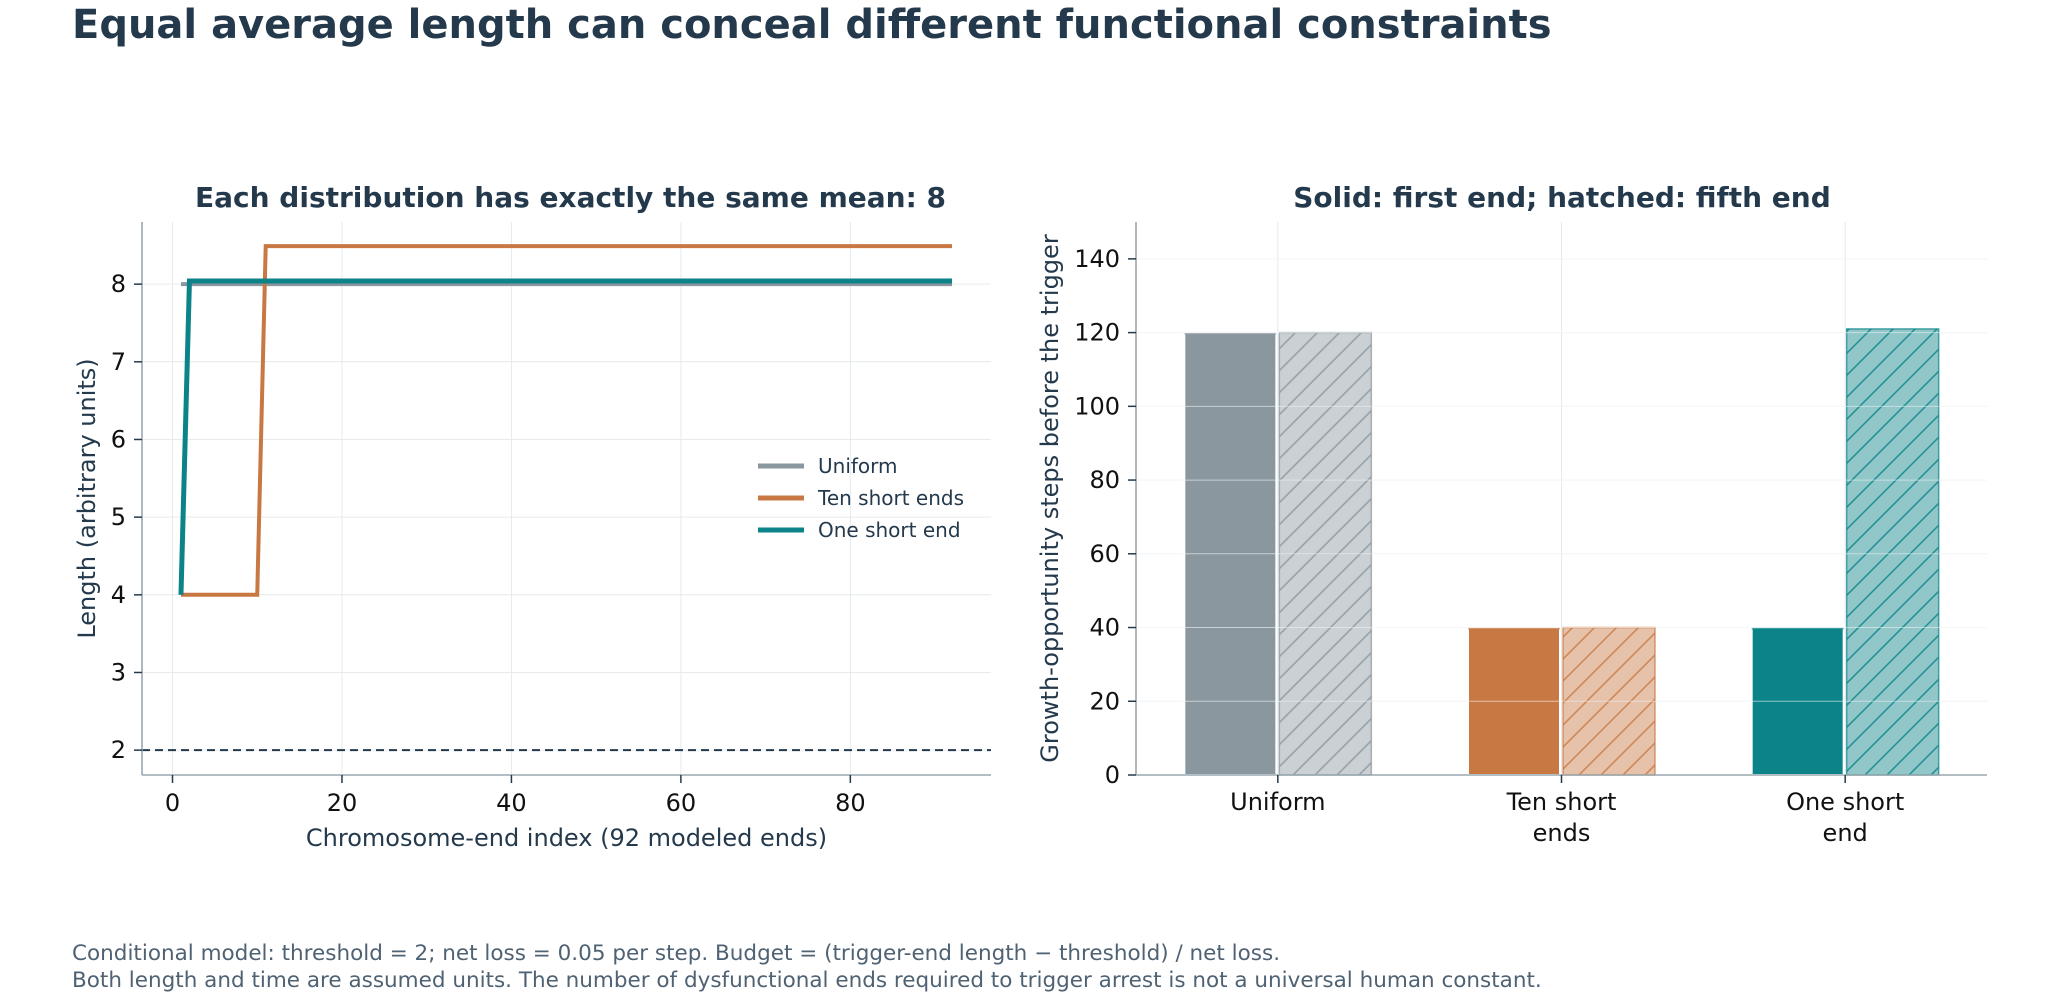  Describe the element at coordinates (172, 803) in the screenshot. I see `x-tick-label: 0` at that location.